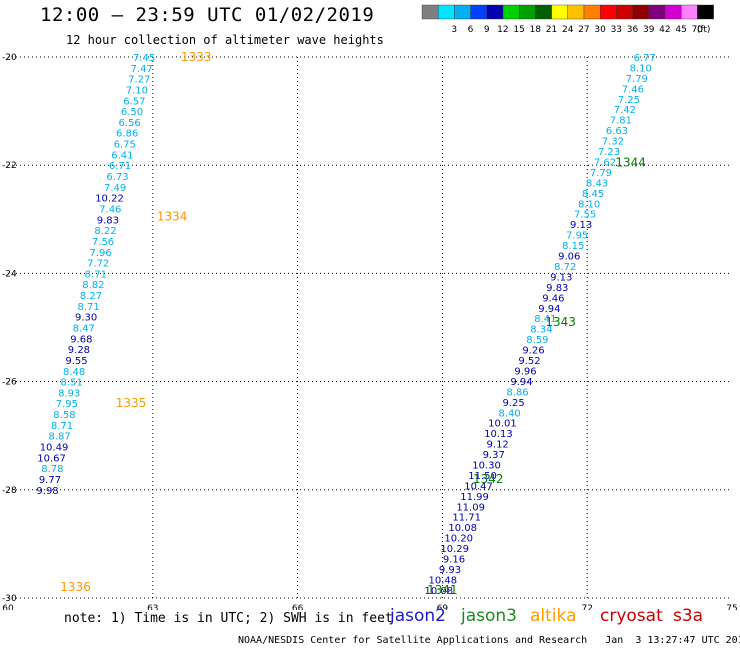 This screenshot has height=650, width=740. Describe the element at coordinates (75, 587) in the screenshot. I see `pass-time-label: 1336` at that location.